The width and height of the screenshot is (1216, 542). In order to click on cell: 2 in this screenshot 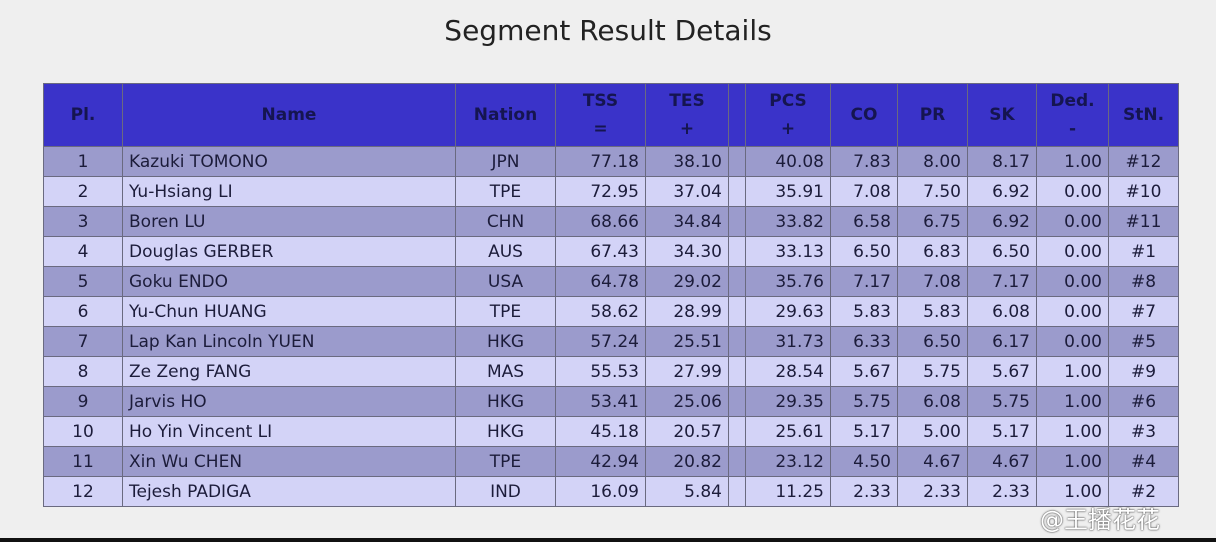, I will do `click(83, 191)`.